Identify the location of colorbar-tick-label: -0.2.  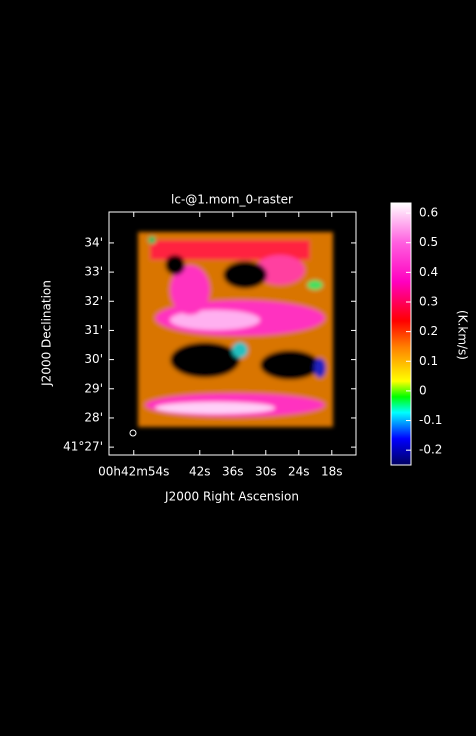
(430, 450).